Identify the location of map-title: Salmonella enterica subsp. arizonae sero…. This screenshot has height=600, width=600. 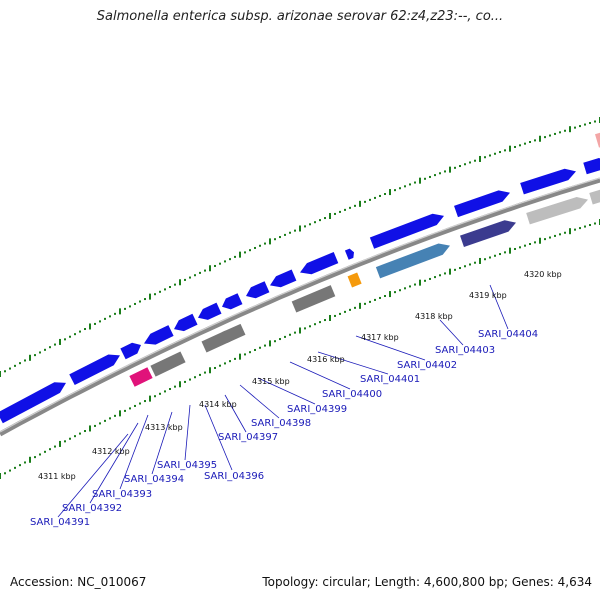
(300, 16).